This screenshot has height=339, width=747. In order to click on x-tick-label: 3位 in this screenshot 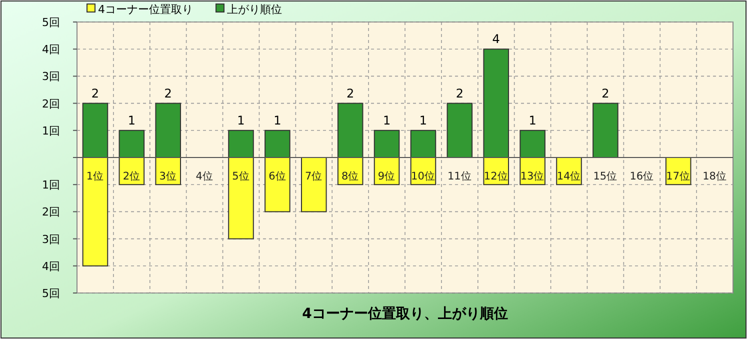, I will do `click(168, 176)`.